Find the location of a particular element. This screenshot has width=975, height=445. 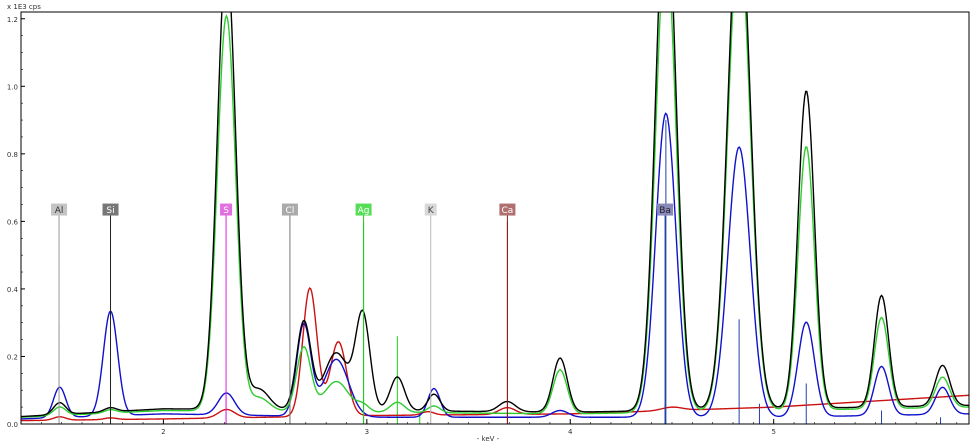

y-tick-label: 1.2 is located at coordinates (12, 20).